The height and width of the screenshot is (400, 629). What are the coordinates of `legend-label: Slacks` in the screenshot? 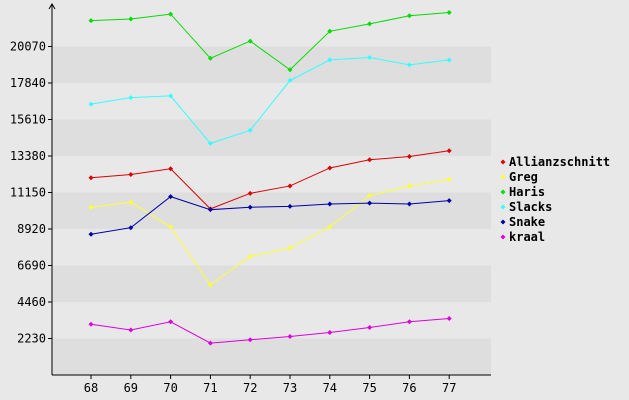 It's located at (530, 207).